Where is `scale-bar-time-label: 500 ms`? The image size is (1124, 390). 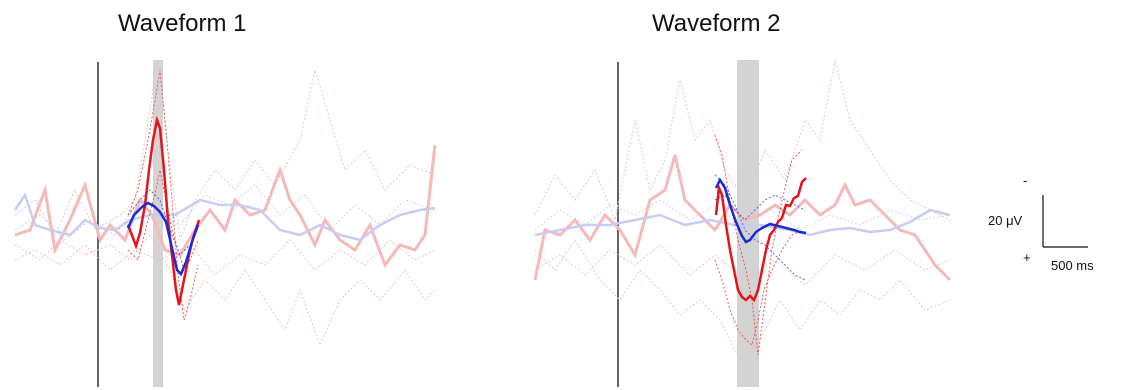 scale-bar-time-label: 500 ms is located at coordinates (1072, 265).